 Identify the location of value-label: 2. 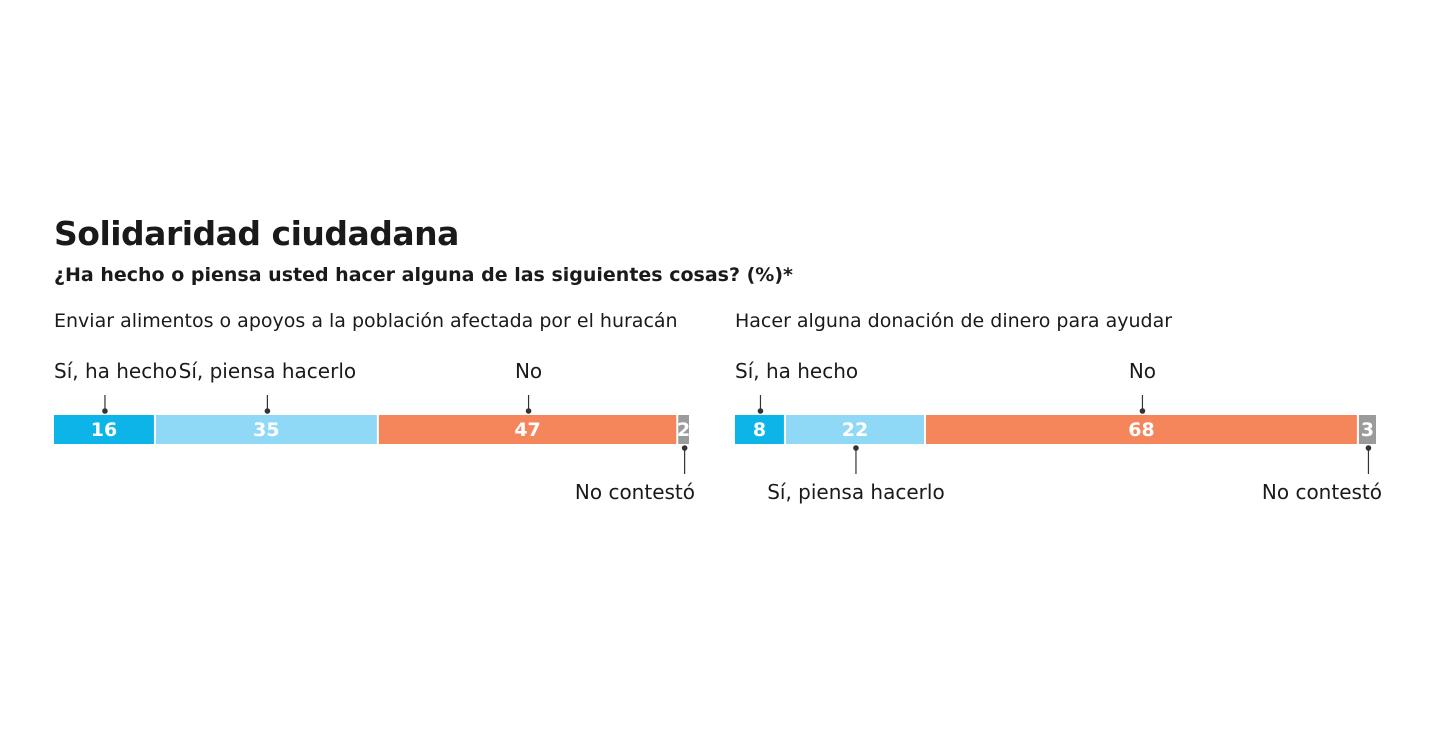
(683, 430).